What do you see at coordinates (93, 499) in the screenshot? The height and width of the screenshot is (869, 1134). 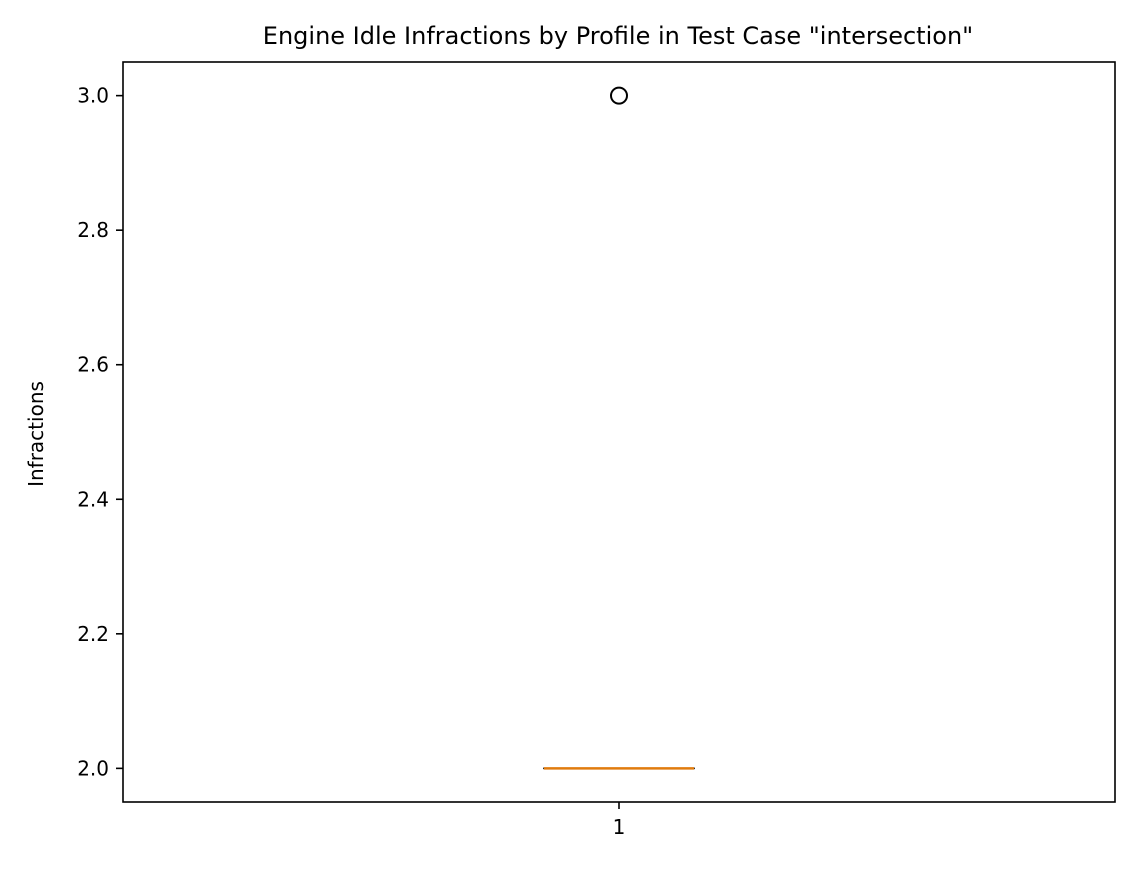 I see `y-tick-label: 2.4` at bounding box center [93, 499].